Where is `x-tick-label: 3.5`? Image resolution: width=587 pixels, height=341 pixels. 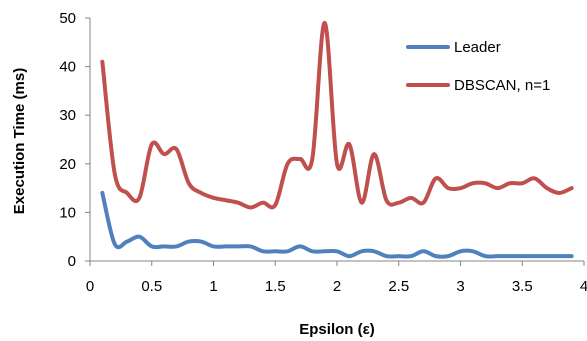 x-tick-label: 3.5 is located at coordinates (522, 286).